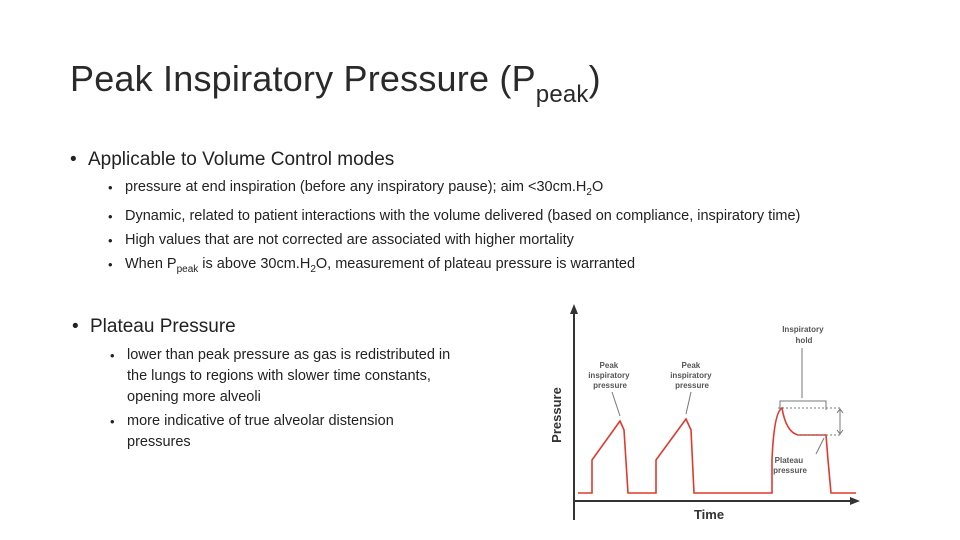 This screenshot has height=540, width=960. I want to click on peak-annotation-1: Peak inspiratory pressure, so click(610, 375).